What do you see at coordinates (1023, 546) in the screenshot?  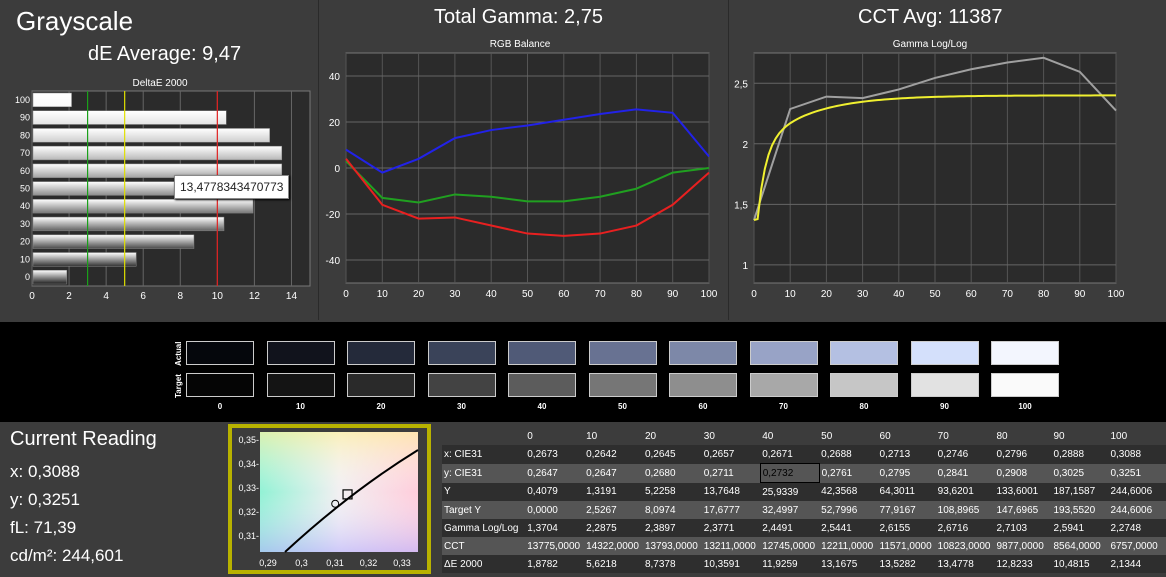 I see `table-cell: 9877,0000` at bounding box center [1023, 546].